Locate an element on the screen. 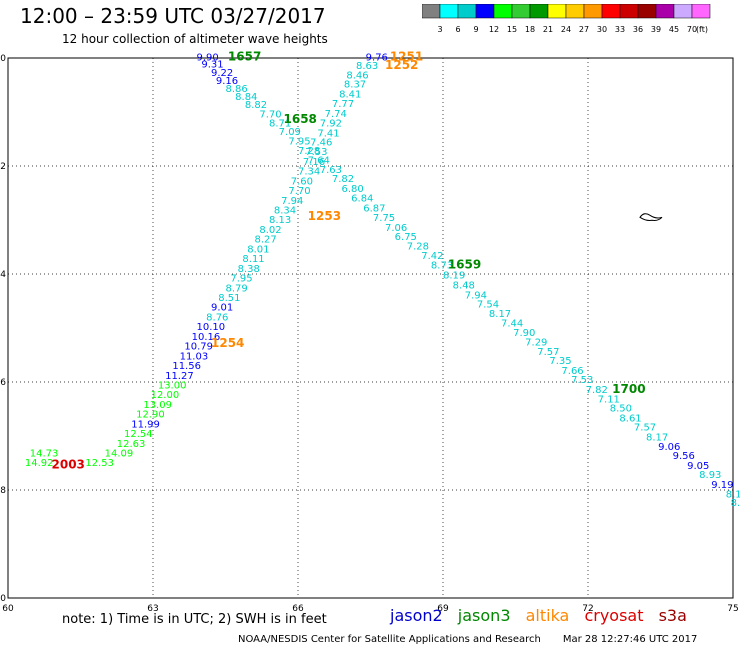 The width and height of the screenshot is (740, 650). altika-time-label: 1252 is located at coordinates (401, 65).